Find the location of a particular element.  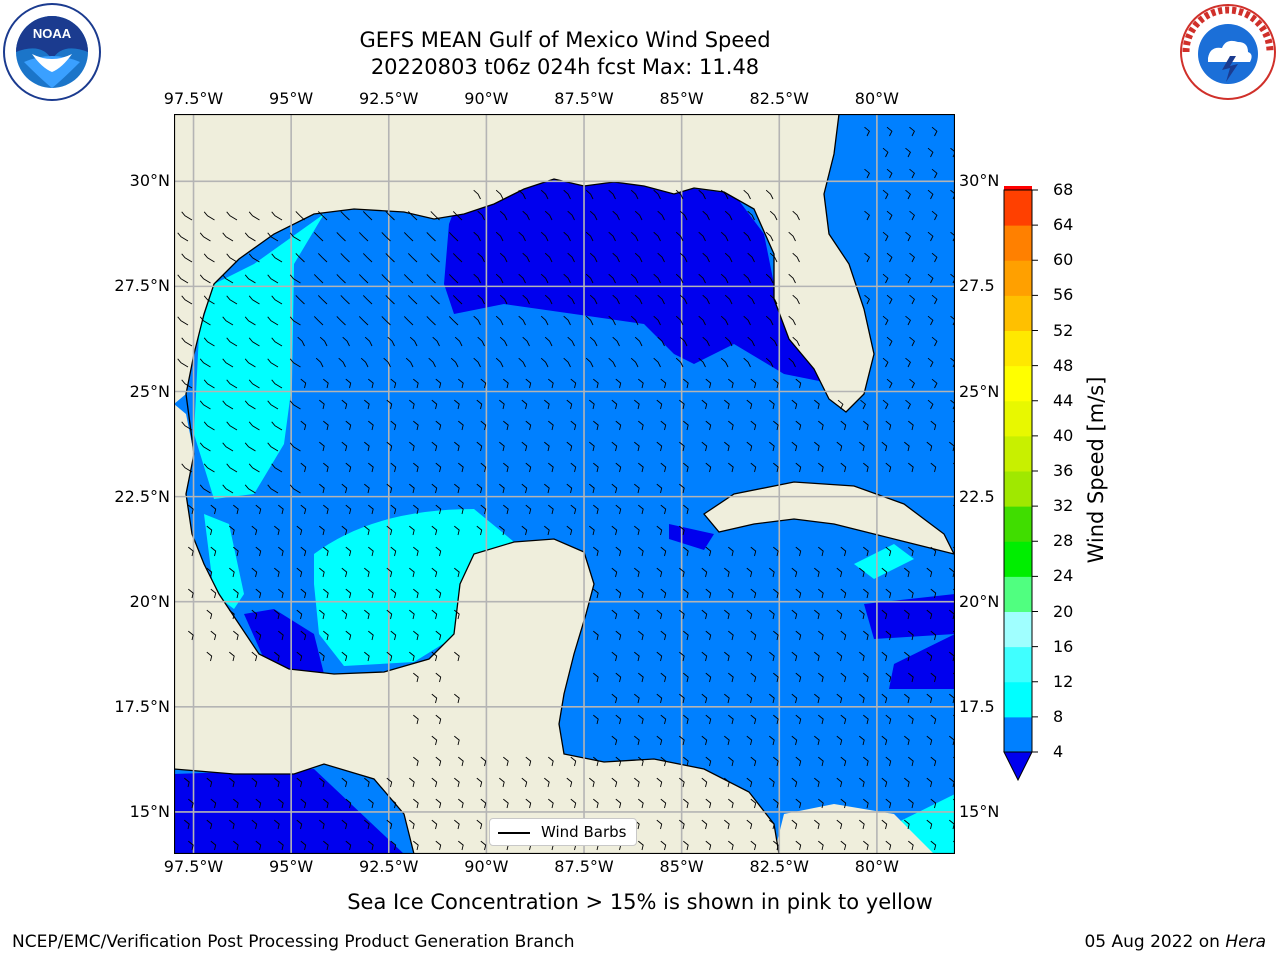

lat-tick-label-left: 25°N is located at coordinates (149, 391).